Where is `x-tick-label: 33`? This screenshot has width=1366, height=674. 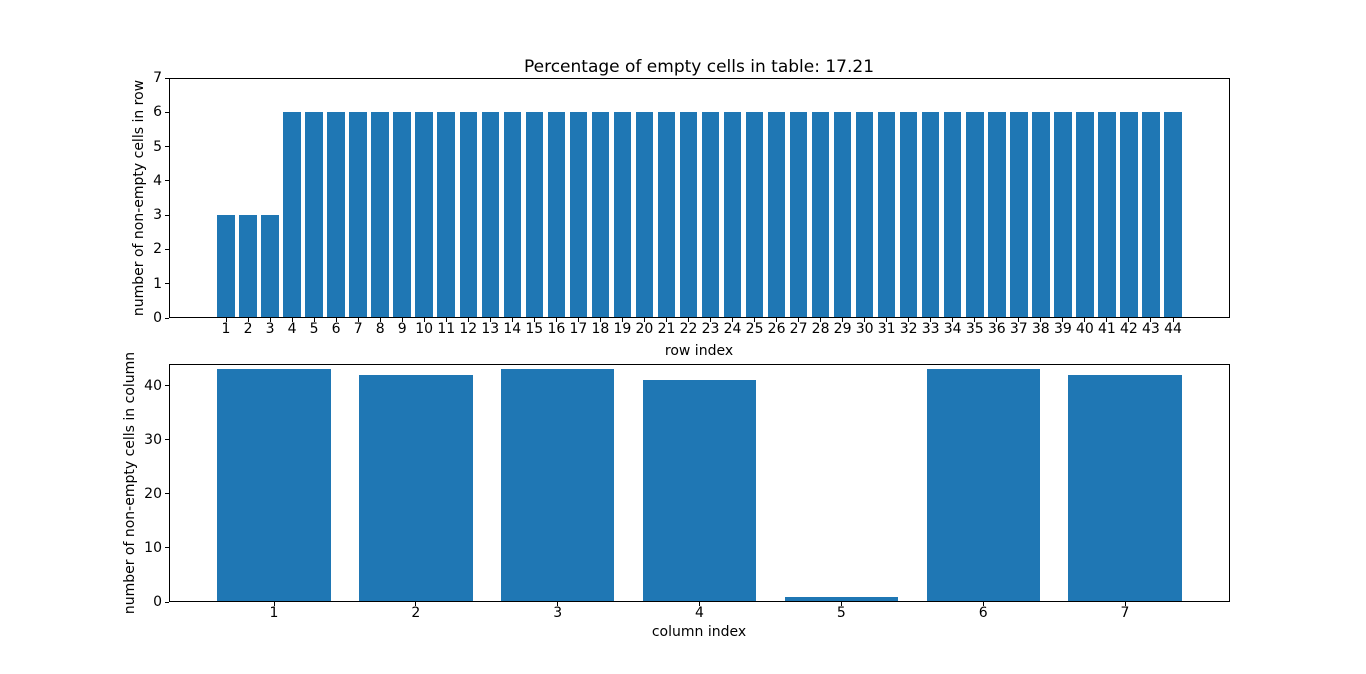 x-tick-label: 33 is located at coordinates (930, 329).